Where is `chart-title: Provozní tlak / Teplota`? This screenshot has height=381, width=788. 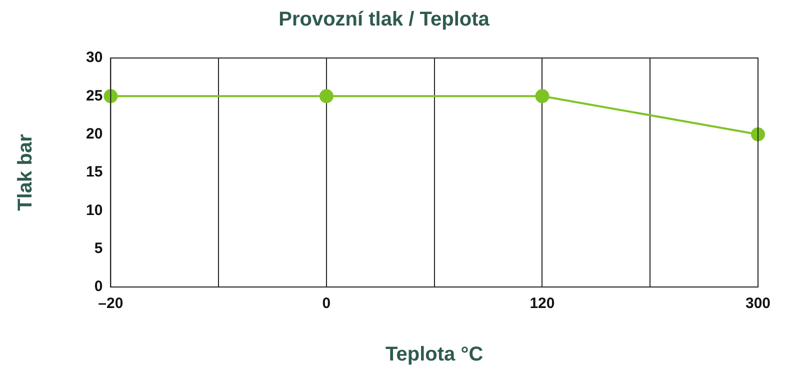 chart-title: Provozní tlak / Teplota is located at coordinates (384, 19).